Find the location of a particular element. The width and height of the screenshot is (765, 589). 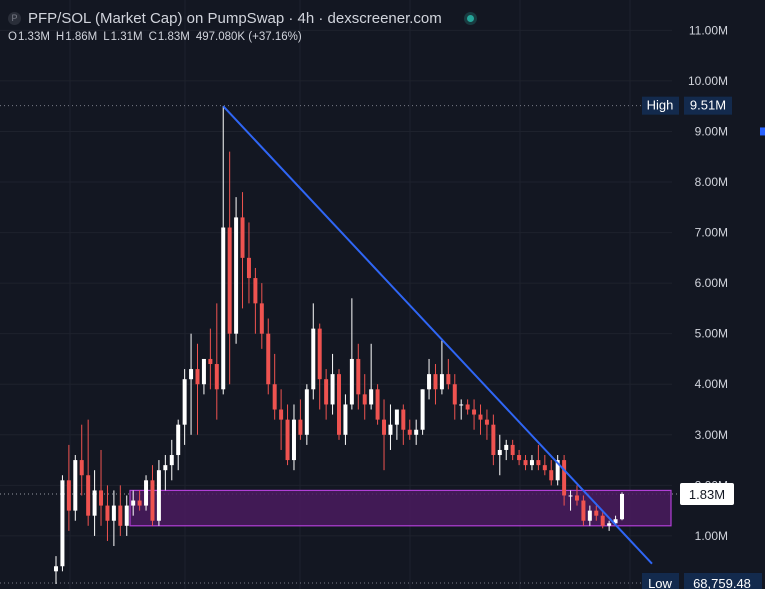

high-label-badge is located at coordinates (660, 105).